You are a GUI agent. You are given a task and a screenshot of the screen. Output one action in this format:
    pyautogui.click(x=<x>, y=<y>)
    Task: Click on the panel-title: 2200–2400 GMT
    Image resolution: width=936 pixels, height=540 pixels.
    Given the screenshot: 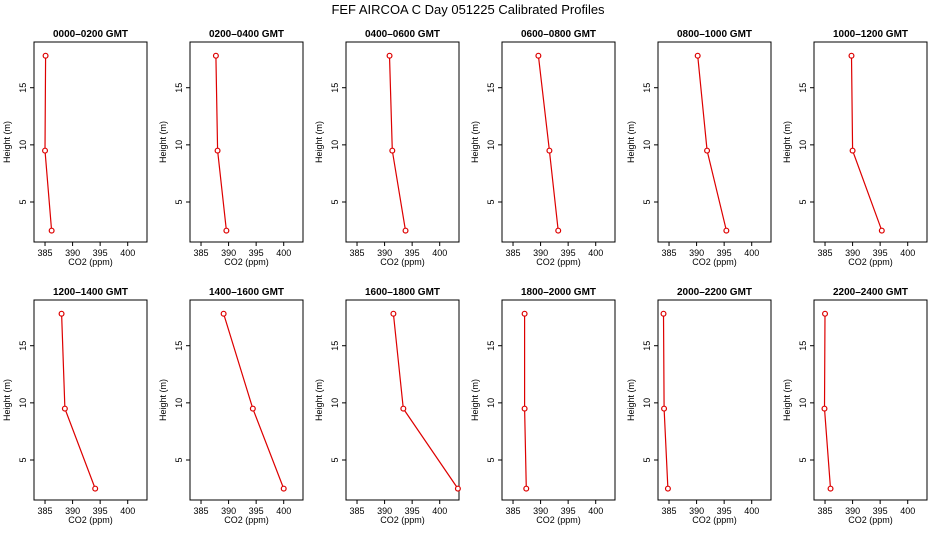 What is the action you would take?
    pyautogui.click(x=870, y=292)
    